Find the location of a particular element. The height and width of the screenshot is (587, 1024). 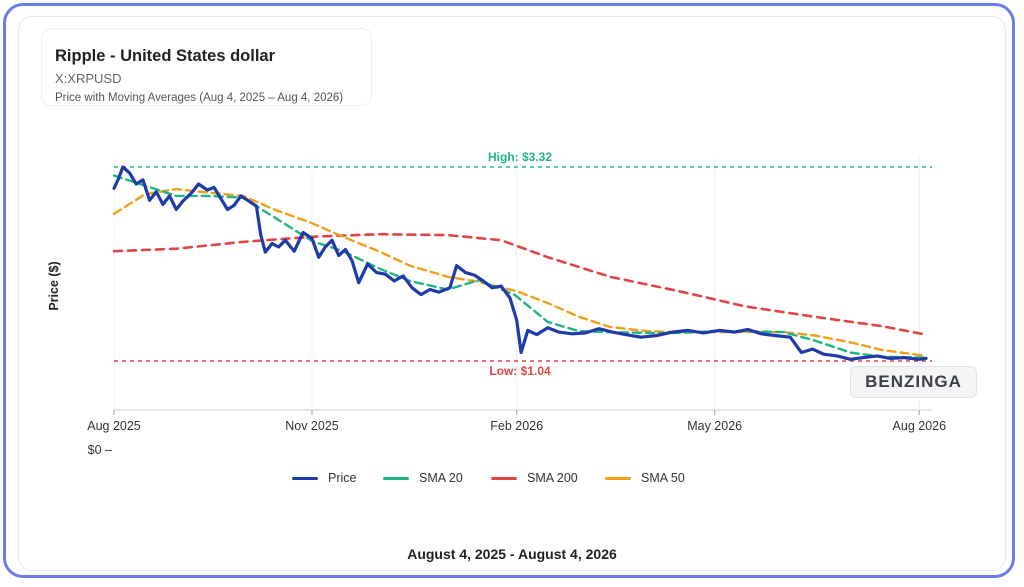

x-tick-label: Aug 2026 is located at coordinates (920, 426).